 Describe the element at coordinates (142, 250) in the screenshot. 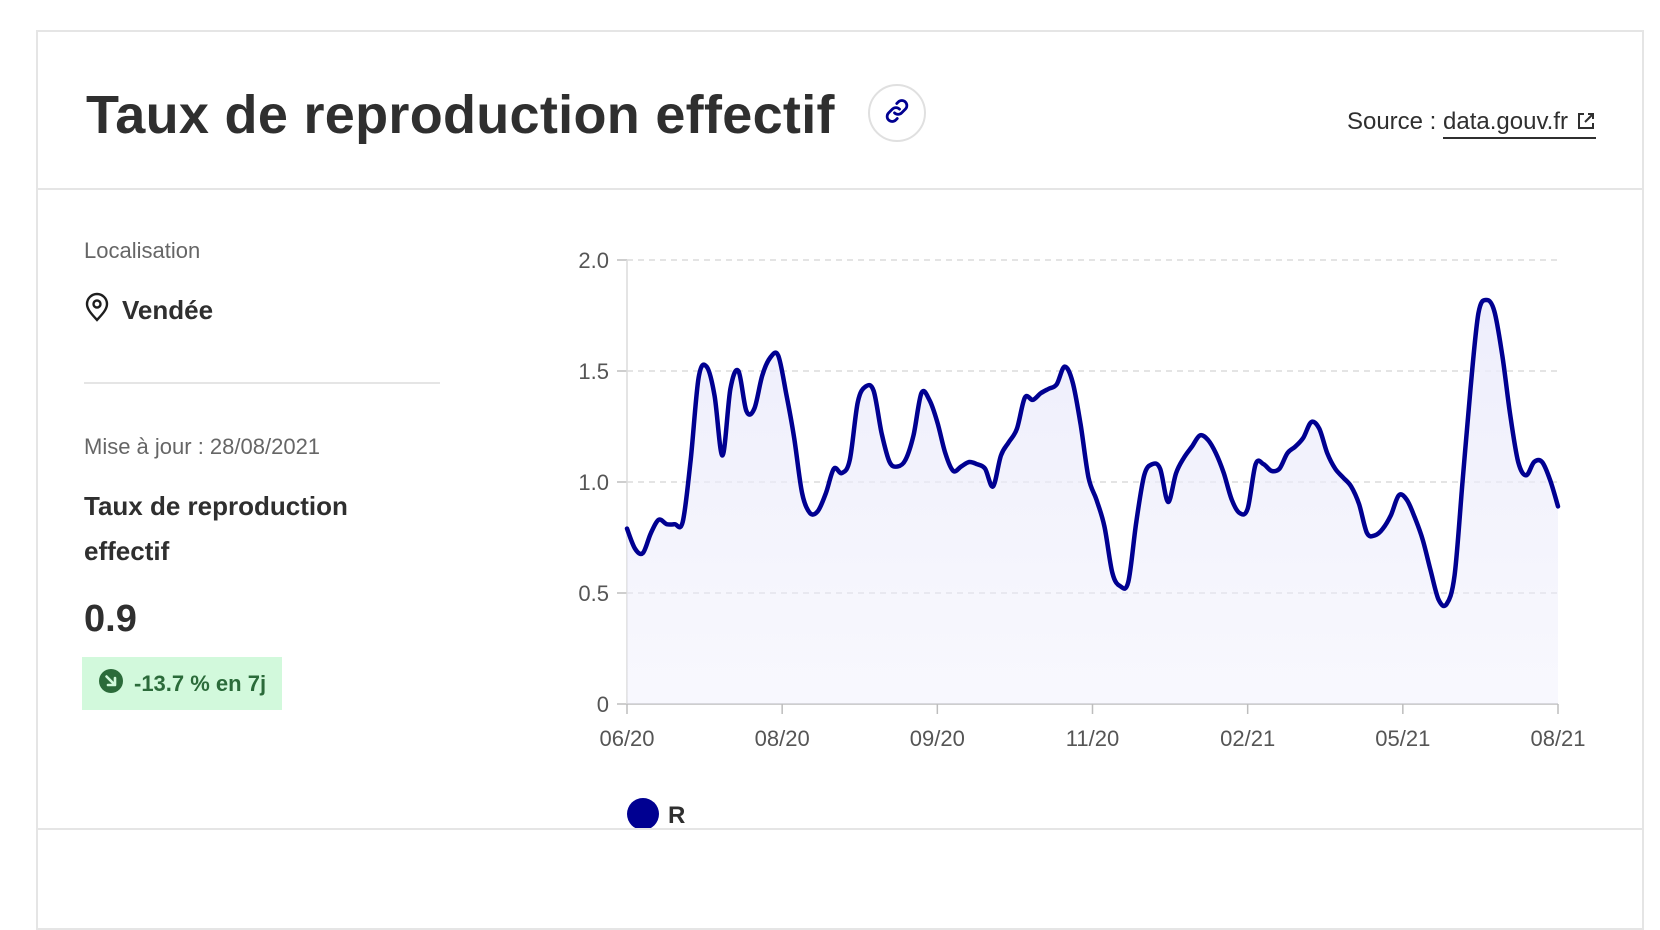

I see `location-label: Localisation` at that location.